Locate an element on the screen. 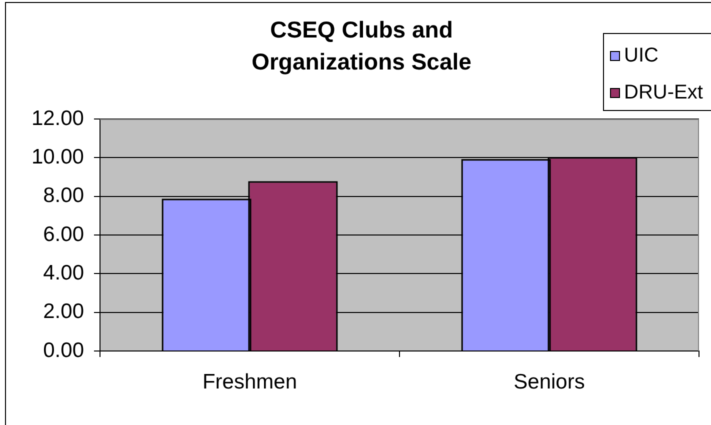 This screenshot has width=711, height=425. y-tick-label: 10.00 is located at coordinates (57, 156).